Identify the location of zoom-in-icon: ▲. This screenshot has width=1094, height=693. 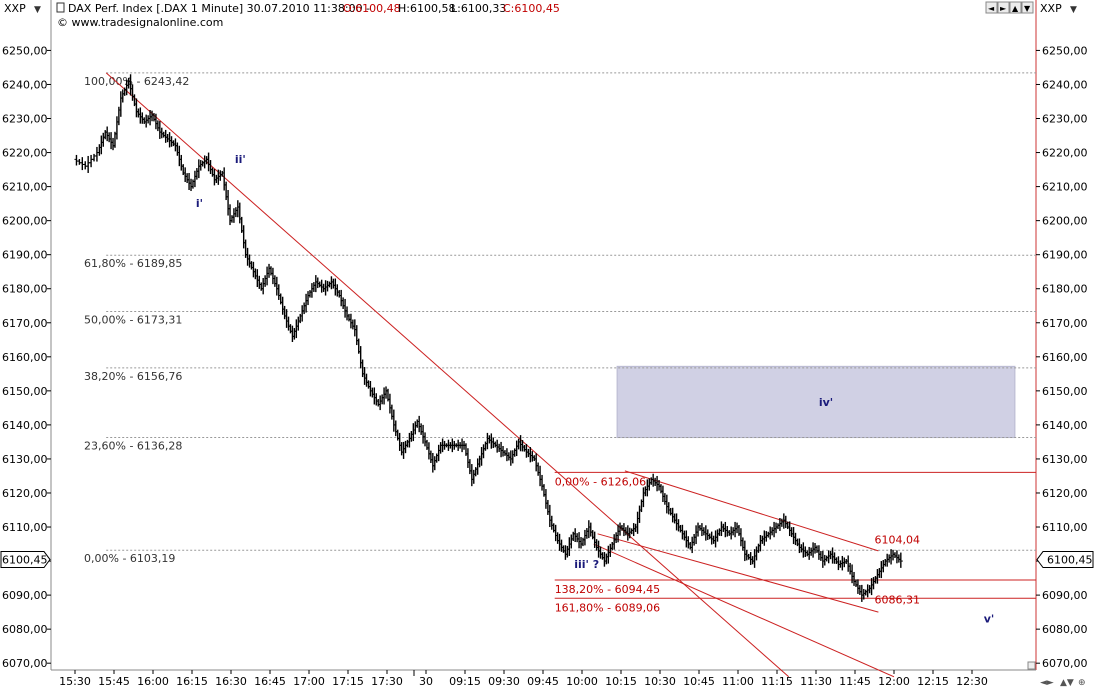
(1015, 8).